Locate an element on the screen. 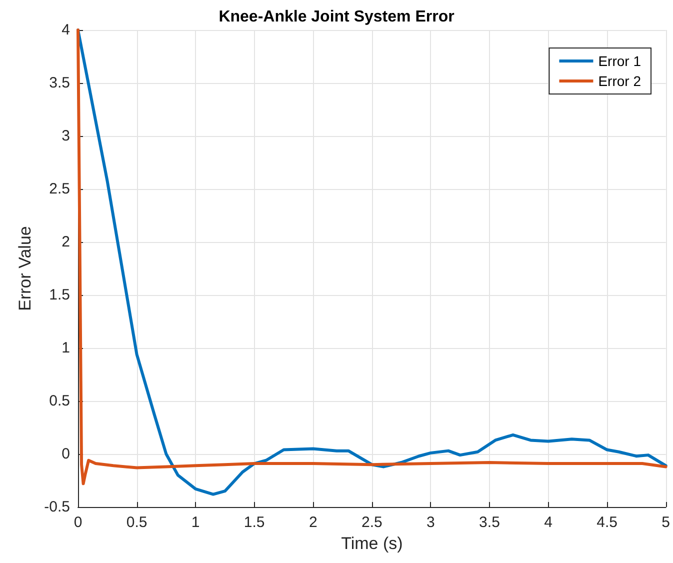  y-tick-label: 0 is located at coordinates (66, 454).